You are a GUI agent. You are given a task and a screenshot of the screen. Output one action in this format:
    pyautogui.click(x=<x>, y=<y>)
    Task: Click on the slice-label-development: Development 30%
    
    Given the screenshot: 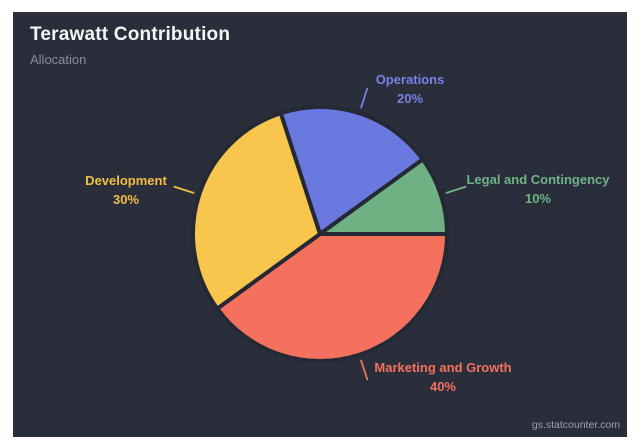 What is the action you would take?
    pyautogui.click(x=126, y=190)
    